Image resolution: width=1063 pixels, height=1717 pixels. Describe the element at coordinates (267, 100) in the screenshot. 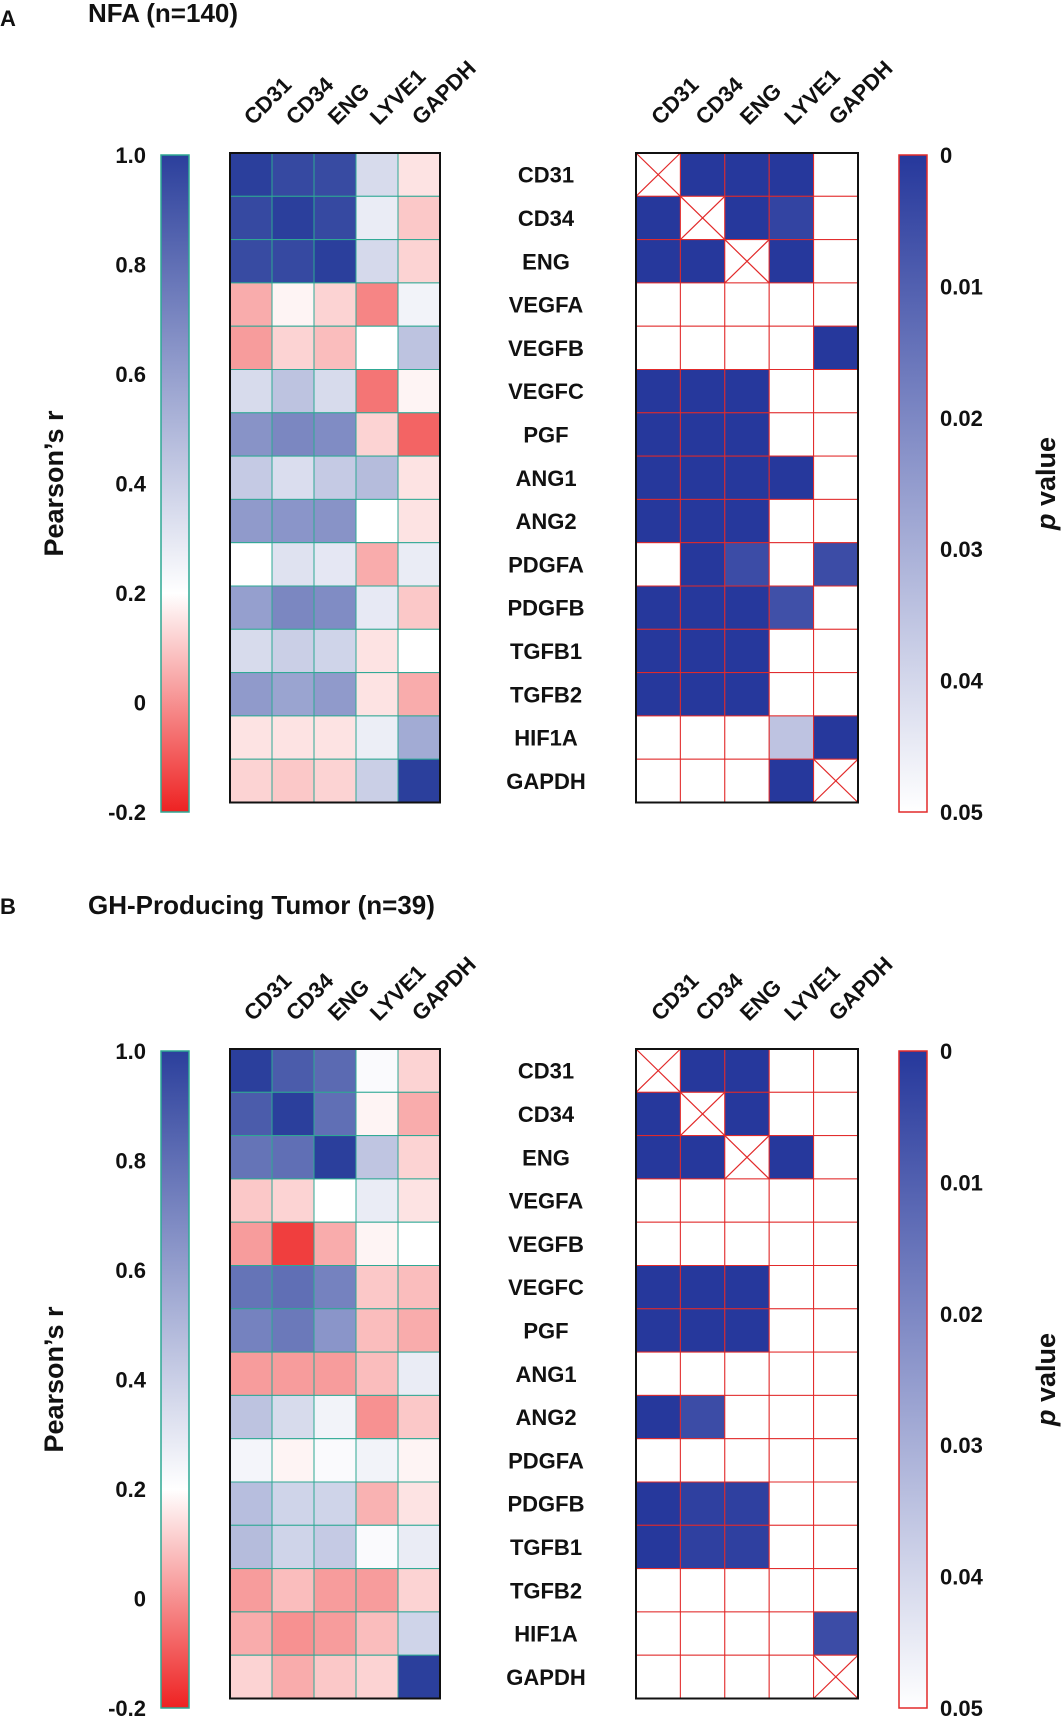

I see `column-label: CD31` at that location.